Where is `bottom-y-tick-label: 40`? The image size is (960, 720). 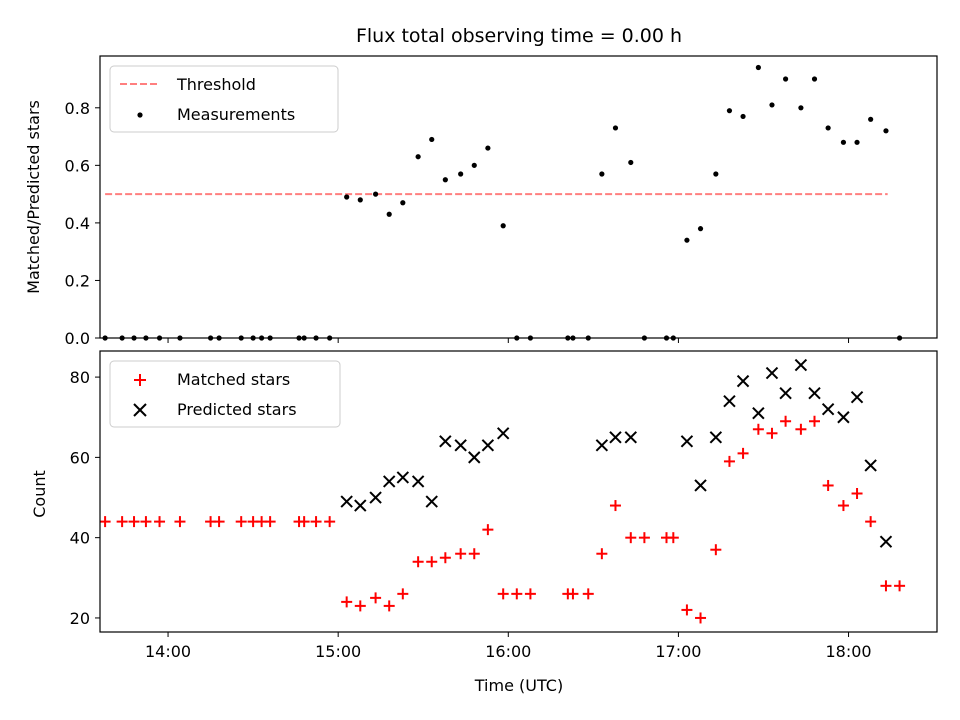
bottom-y-tick-label: 40 is located at coordinates (80, 538).